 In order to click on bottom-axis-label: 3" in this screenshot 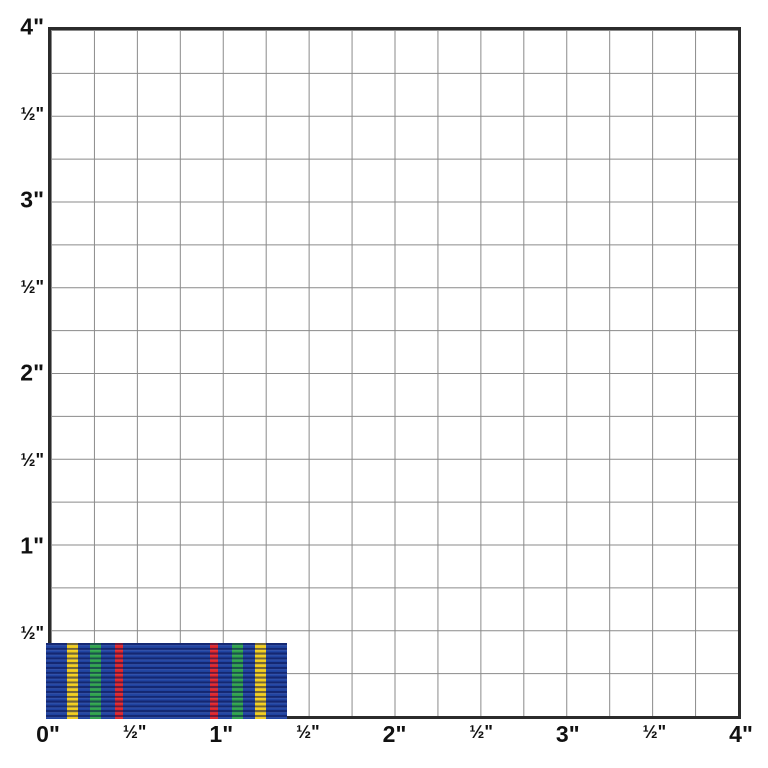, I will do `click(567, 734)`.